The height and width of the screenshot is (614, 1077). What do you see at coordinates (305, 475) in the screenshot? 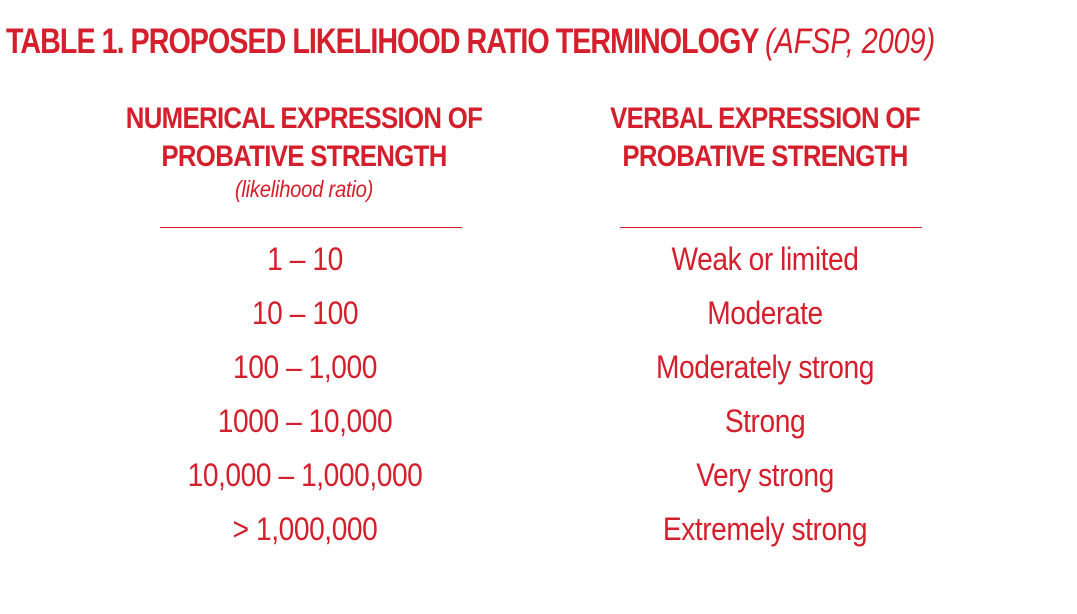
I see `numerical-cell: 10,000 – 1,000,000` at bounding box center [305, 475].